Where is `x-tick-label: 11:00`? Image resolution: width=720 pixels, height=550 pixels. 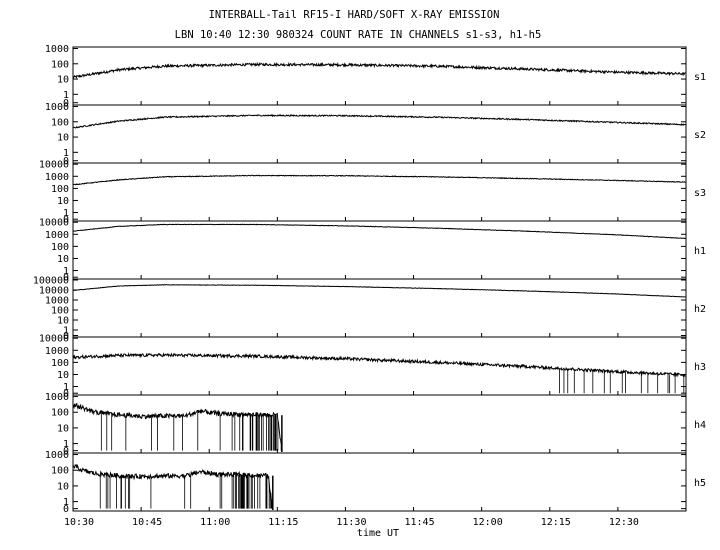 x-tick-label: 11:00 is located at coordinates (215, 522).